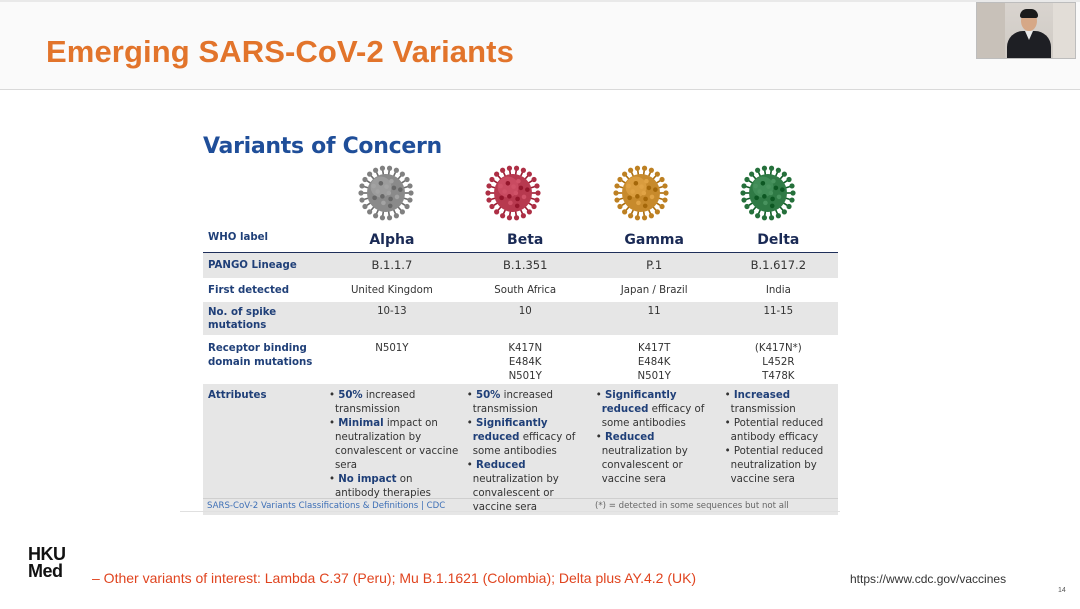  I want to click on rbd-delta: (K417N*) L452R T478K, so click(778, 359).